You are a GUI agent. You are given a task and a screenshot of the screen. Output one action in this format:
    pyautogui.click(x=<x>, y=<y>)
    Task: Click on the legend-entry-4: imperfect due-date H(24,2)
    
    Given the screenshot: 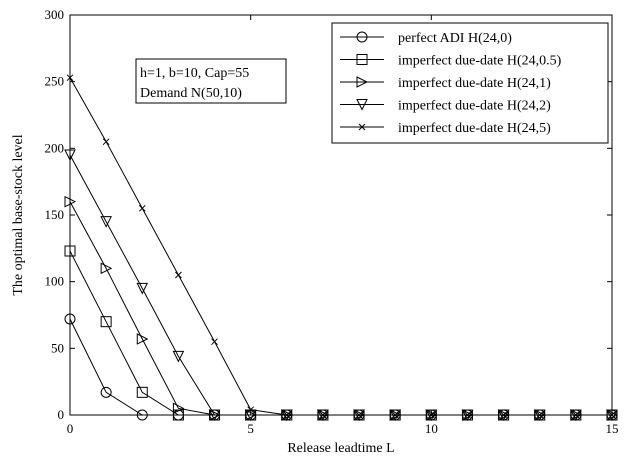 What is the action you would take?
    pyautogui.click(x=445, y=106)
    